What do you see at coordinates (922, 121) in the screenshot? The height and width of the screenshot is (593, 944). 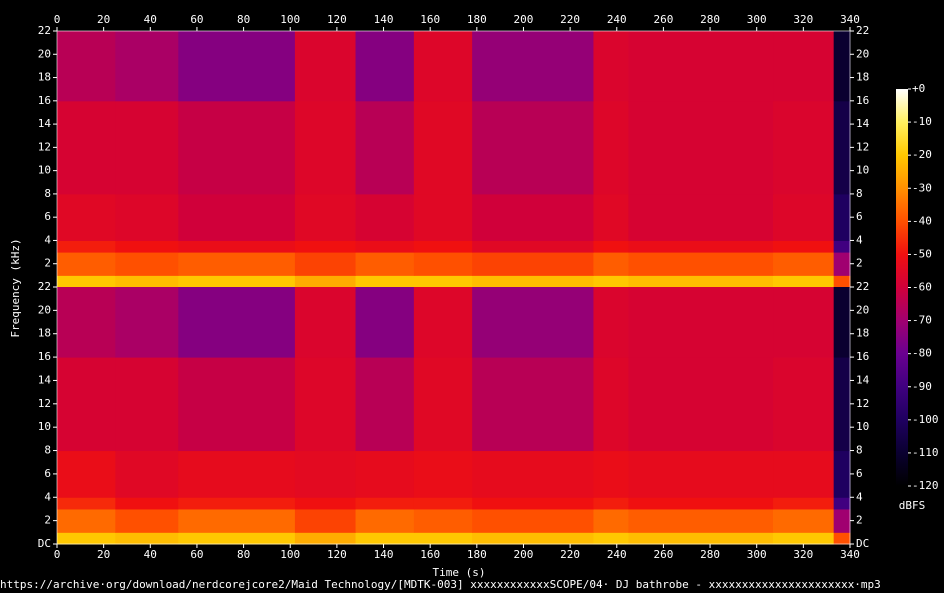 I see `colorbar-tick-label: -10` at bounding box center [922, 121].